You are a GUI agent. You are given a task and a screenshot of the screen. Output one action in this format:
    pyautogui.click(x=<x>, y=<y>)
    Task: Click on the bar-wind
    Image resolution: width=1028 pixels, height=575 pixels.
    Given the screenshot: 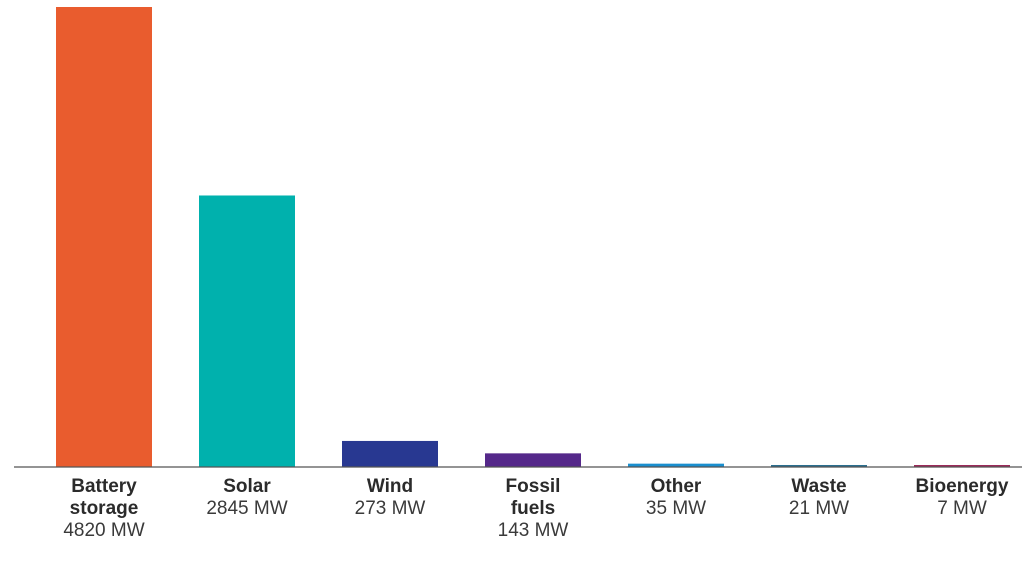 What is the action you would take?
    pyautogui.click(x=390, y=453)
    